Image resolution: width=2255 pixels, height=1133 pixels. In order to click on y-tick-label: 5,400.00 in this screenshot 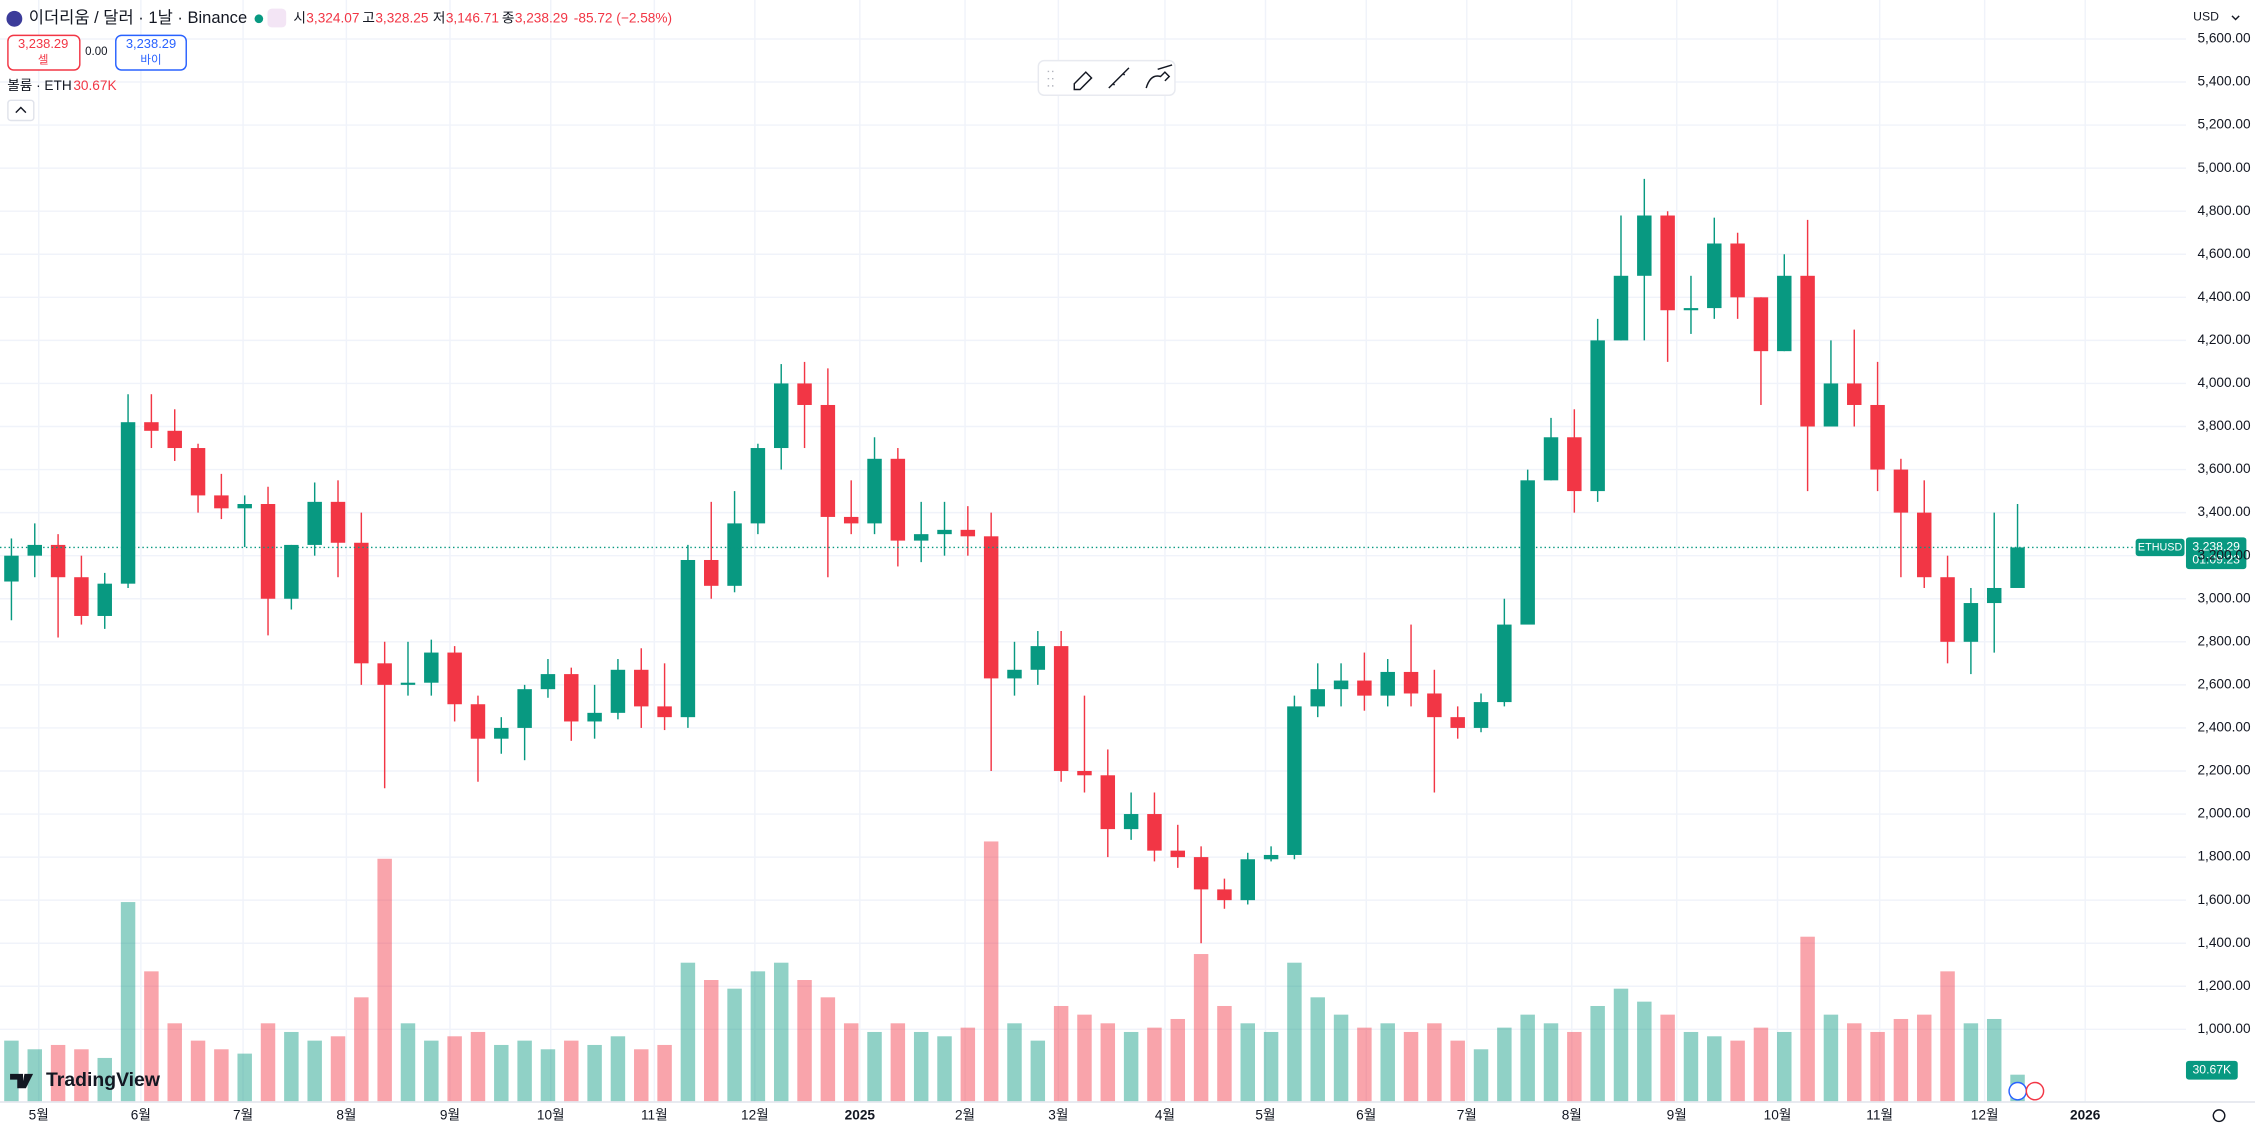, I will do `click(2224, 81)`.